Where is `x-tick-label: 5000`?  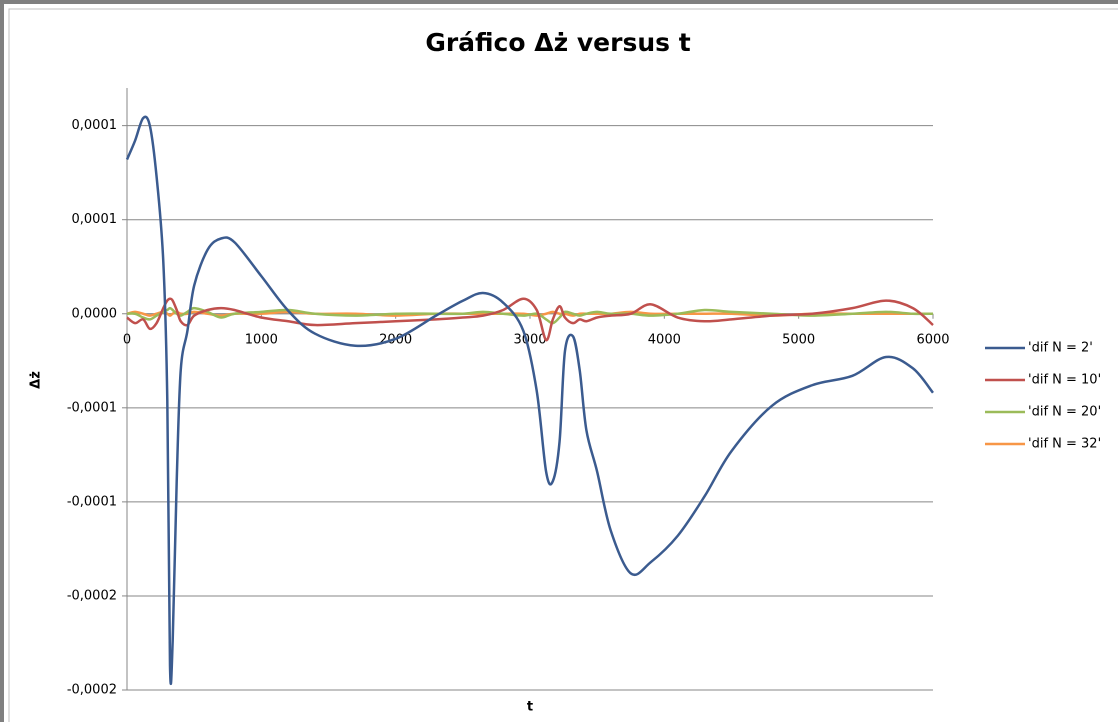 x-tick-label: 5000 is located at coordinates (798, 339).